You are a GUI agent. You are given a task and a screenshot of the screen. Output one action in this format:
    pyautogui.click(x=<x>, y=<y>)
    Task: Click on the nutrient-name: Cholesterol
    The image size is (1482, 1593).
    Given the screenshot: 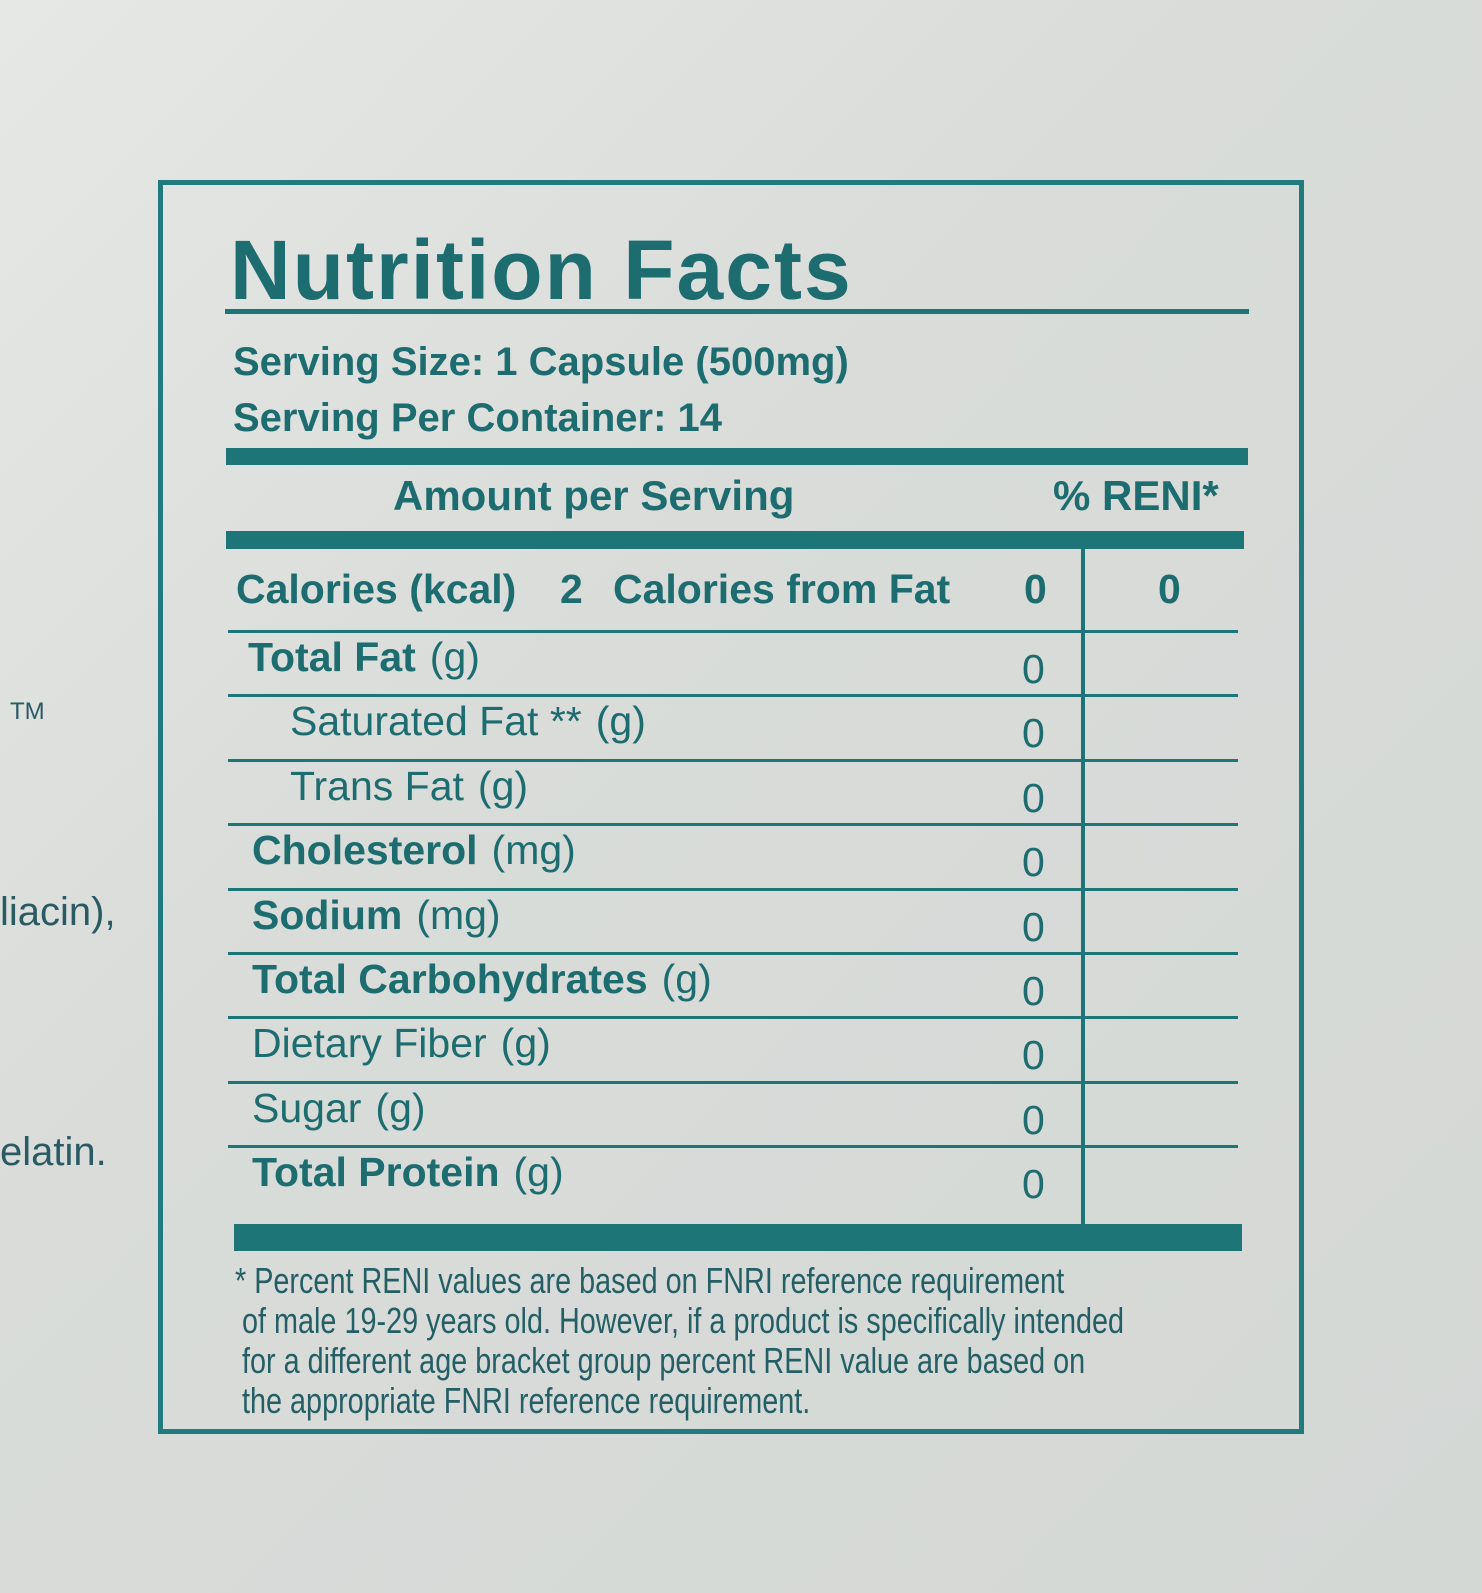 What is the action you would take?
    pyautogui.click(x=365, y=850)
    